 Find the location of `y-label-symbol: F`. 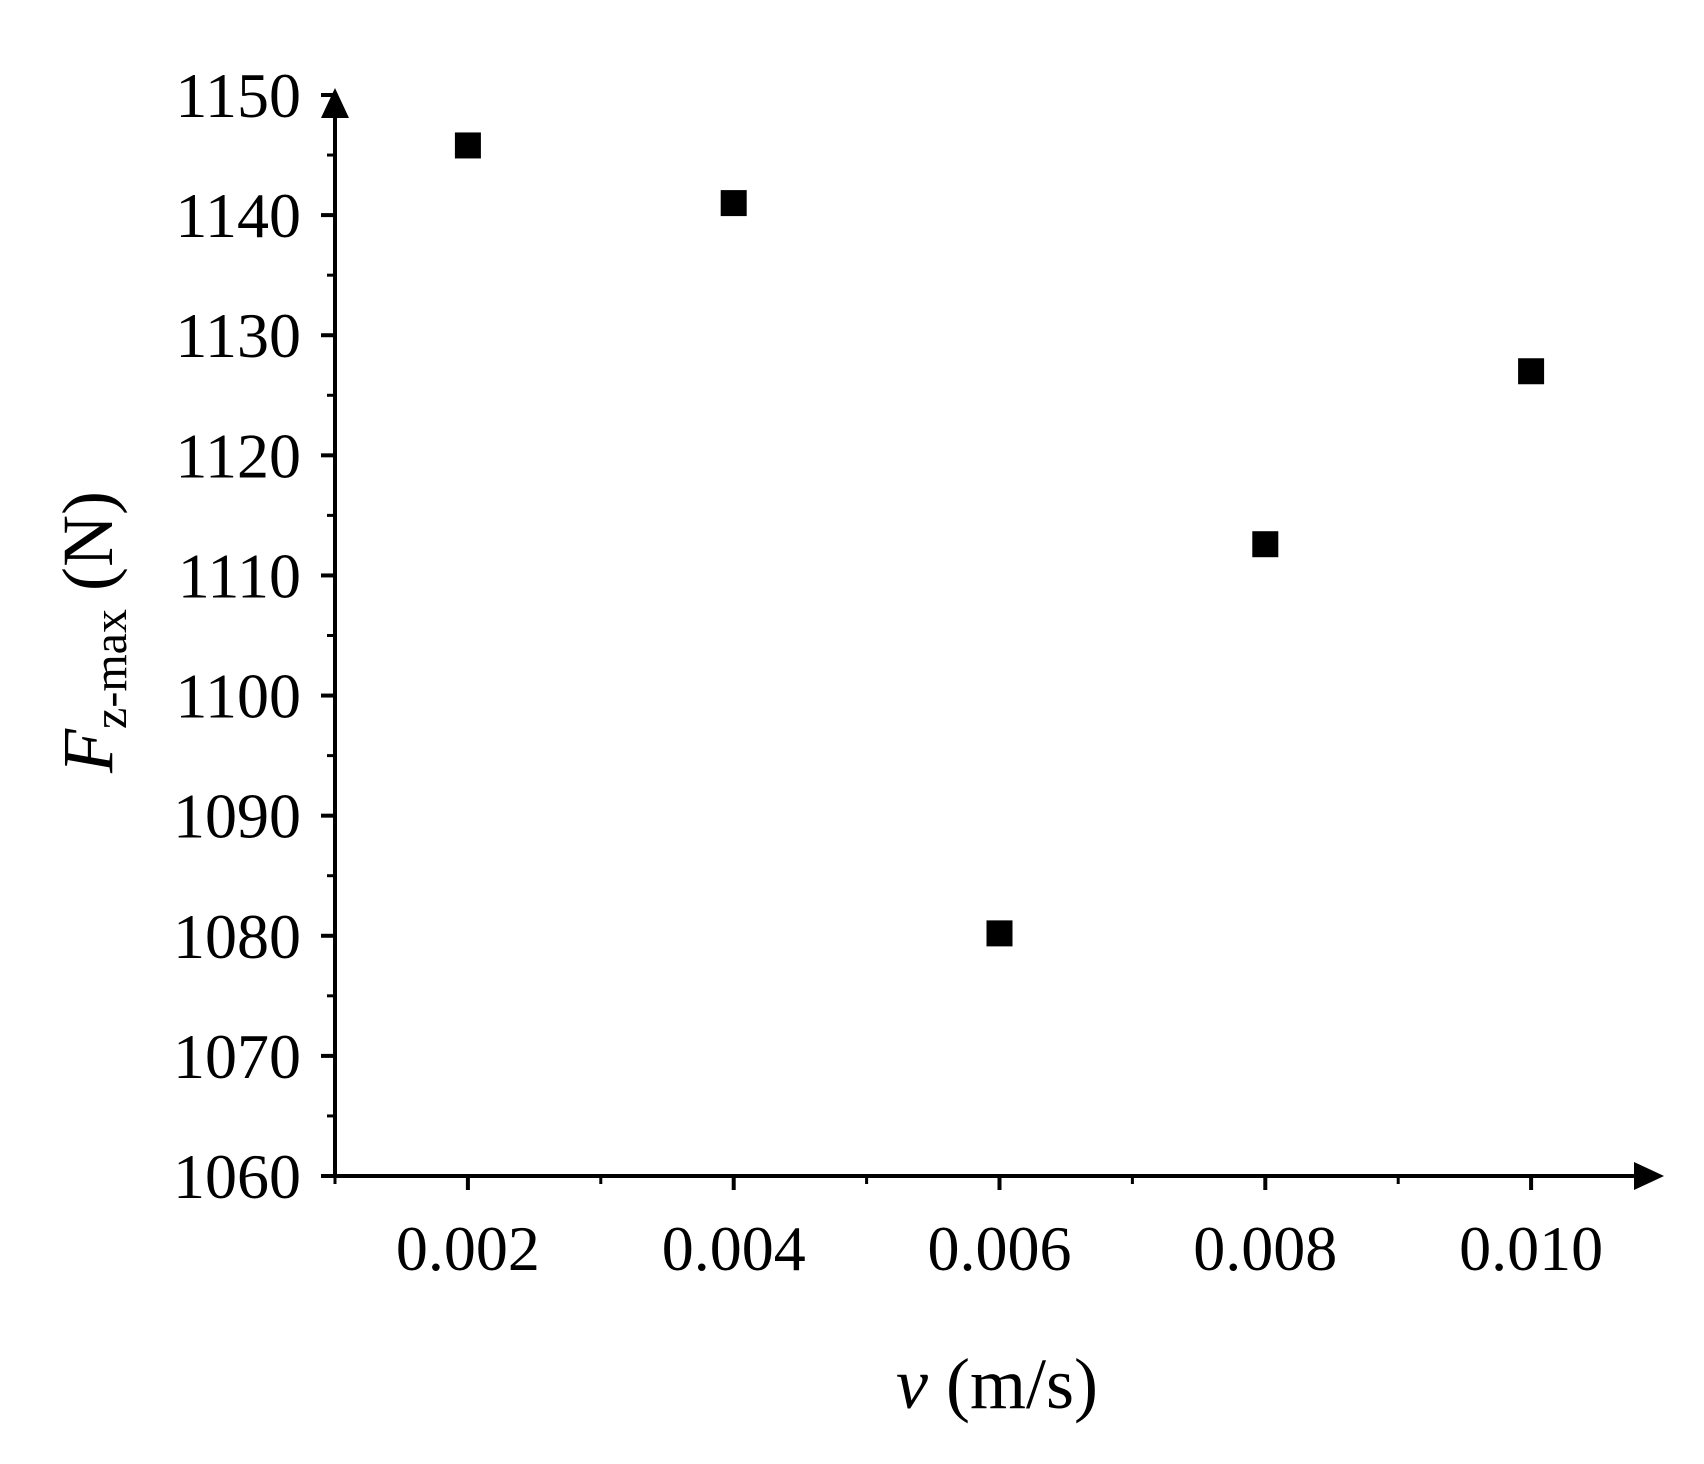

y-label-symbol: F is located at coordinates (88, 751).